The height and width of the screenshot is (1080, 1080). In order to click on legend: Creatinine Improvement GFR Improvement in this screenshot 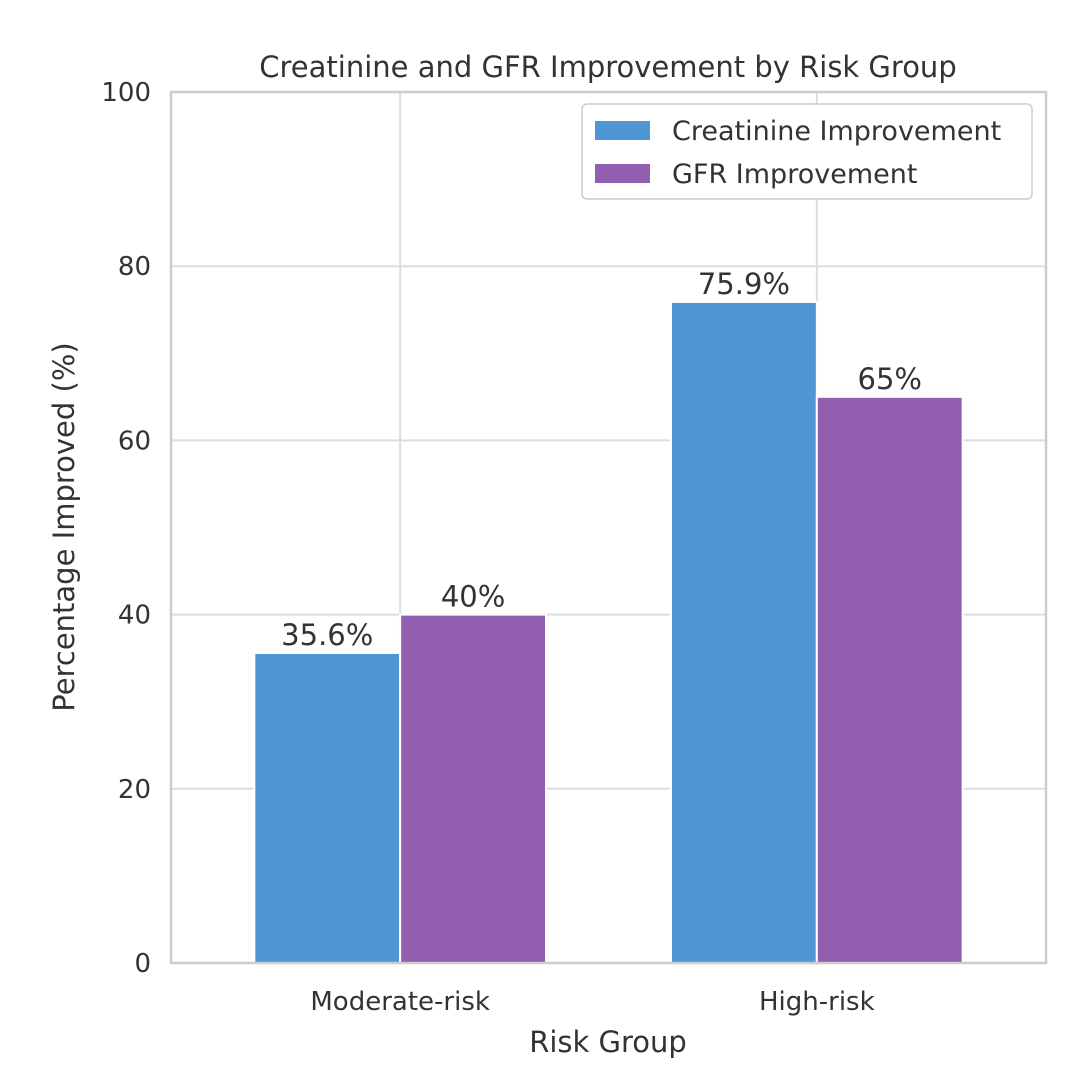, I will do `click(807, 151)`.